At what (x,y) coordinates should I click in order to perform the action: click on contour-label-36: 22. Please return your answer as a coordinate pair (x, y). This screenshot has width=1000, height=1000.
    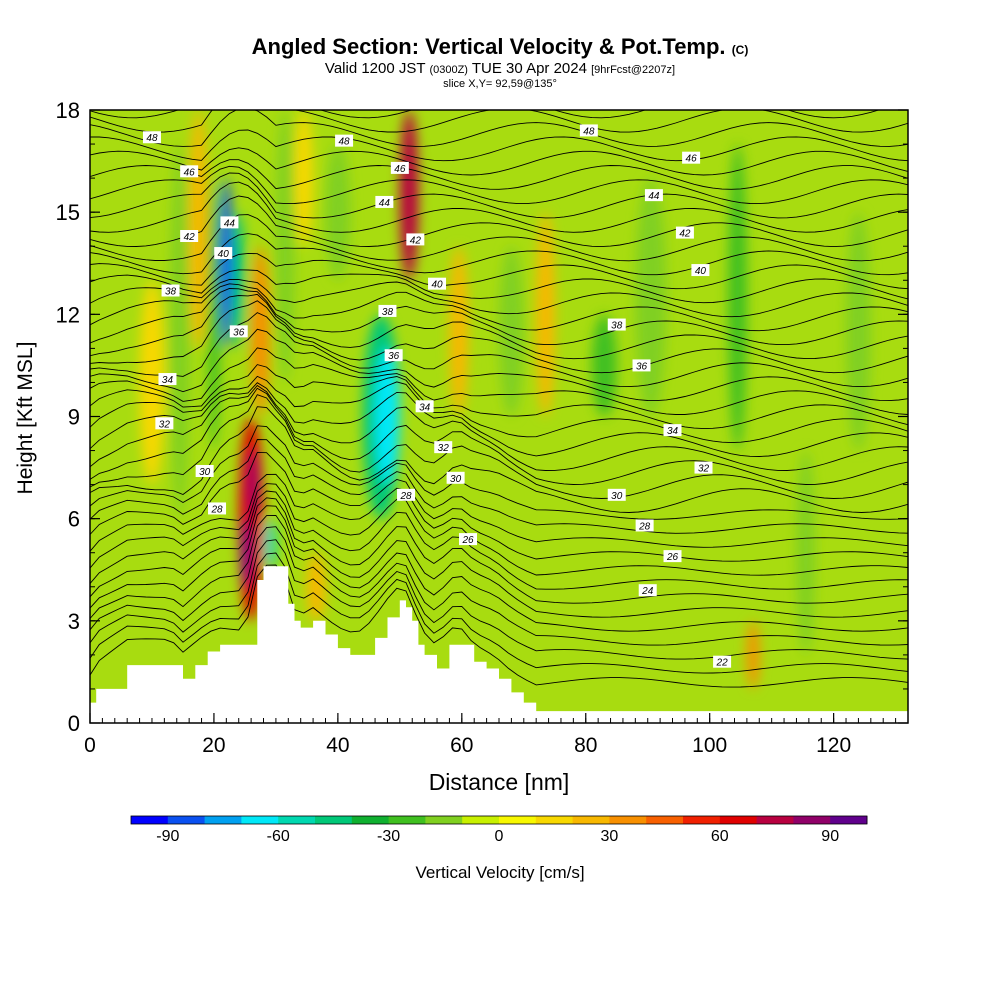
    Looking at the image, I should click on (722, 662).